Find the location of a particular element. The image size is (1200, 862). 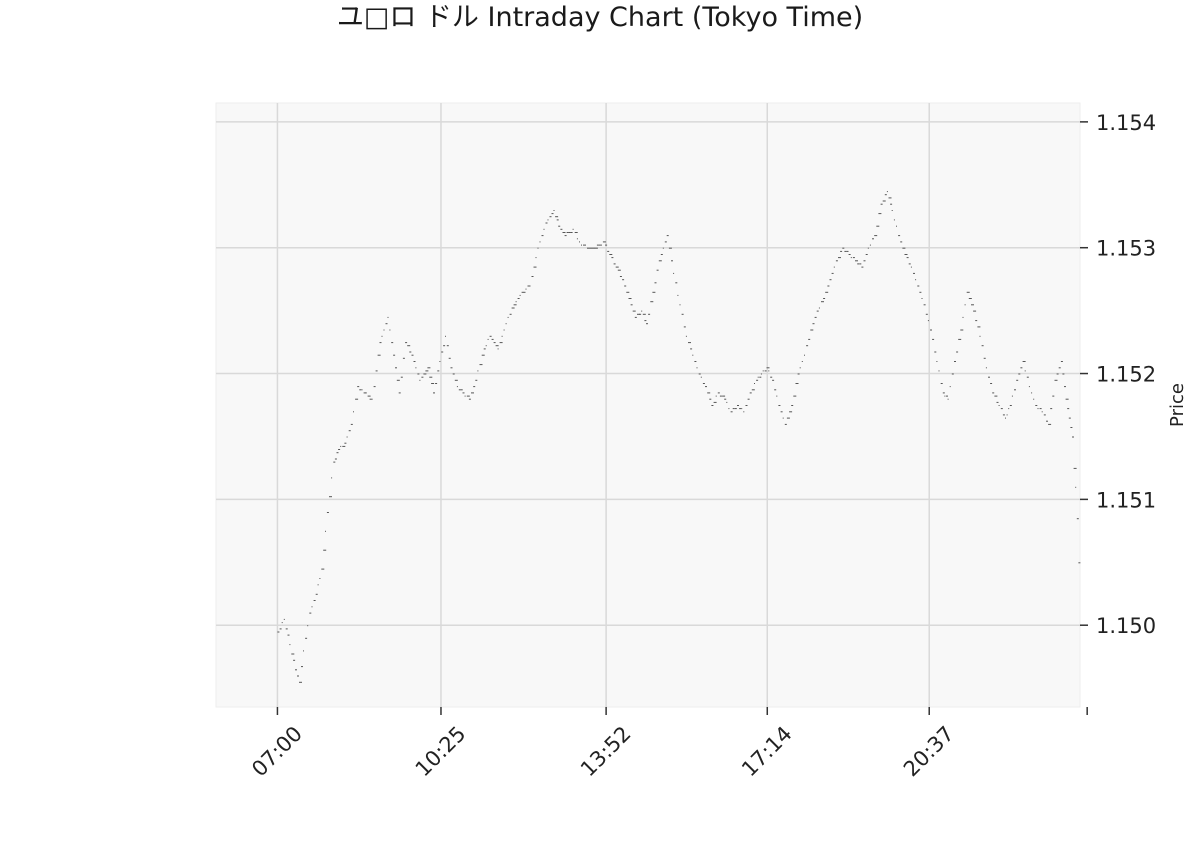

y-tick-label: 1.150 is located at coordinates (1126, 626).